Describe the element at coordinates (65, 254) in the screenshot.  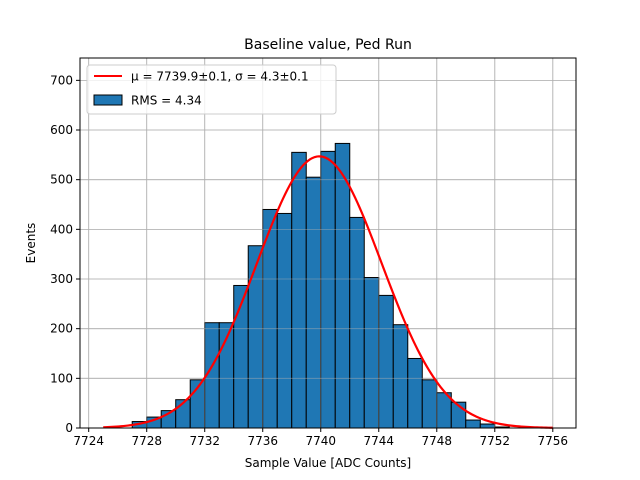
I see `y-axis-ticks: 0 100 200 300 400 500 600 700` at that location.